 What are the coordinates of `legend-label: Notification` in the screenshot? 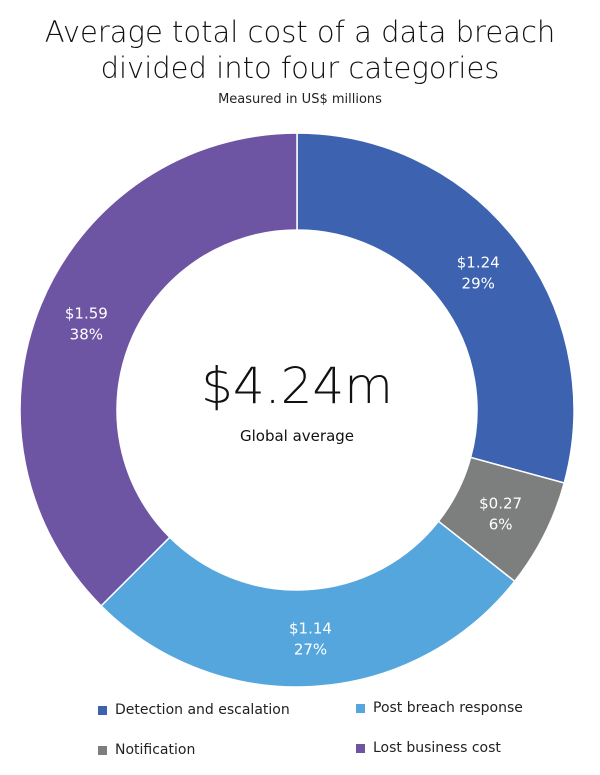 It's located at (155, 750).